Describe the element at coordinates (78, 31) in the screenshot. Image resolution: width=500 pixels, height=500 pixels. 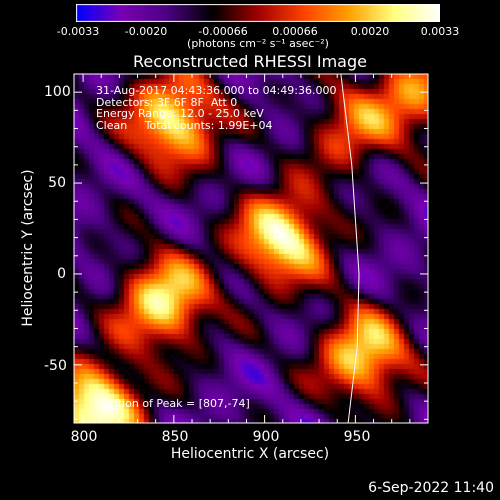
I see `colorbar-tick-label: -0.0033` at that location.